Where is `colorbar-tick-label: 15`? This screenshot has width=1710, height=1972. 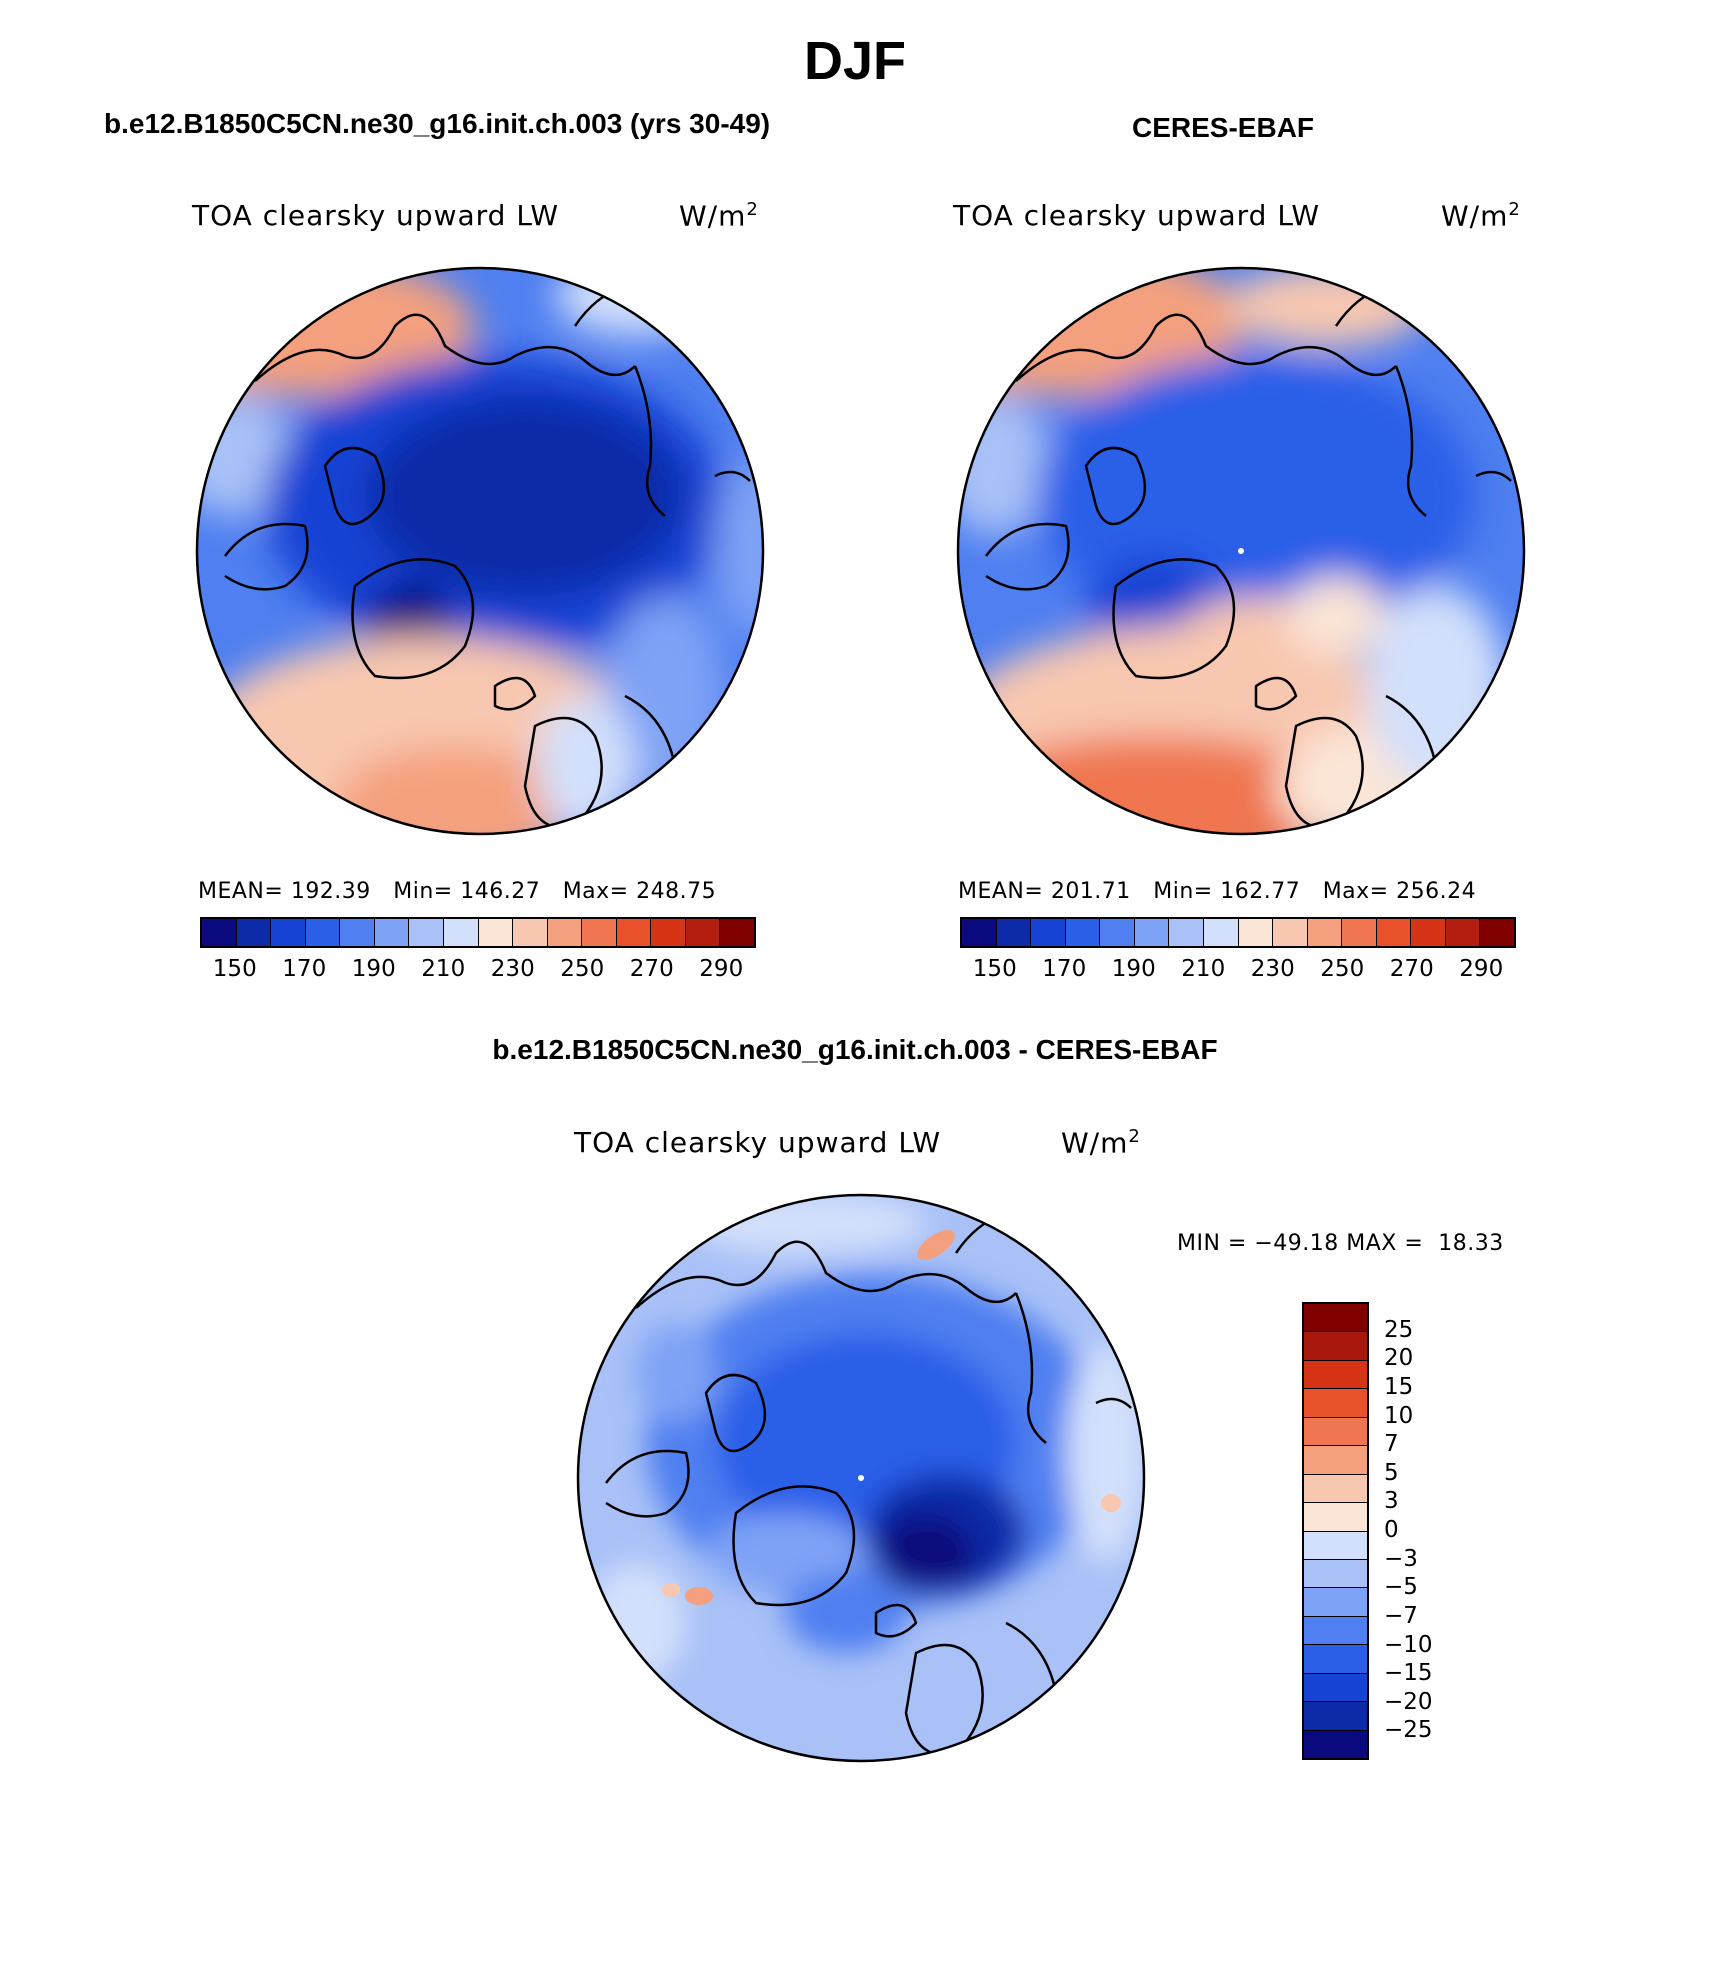
colorbar-tick-label: 15 is located at coordinates (1399, 1386).